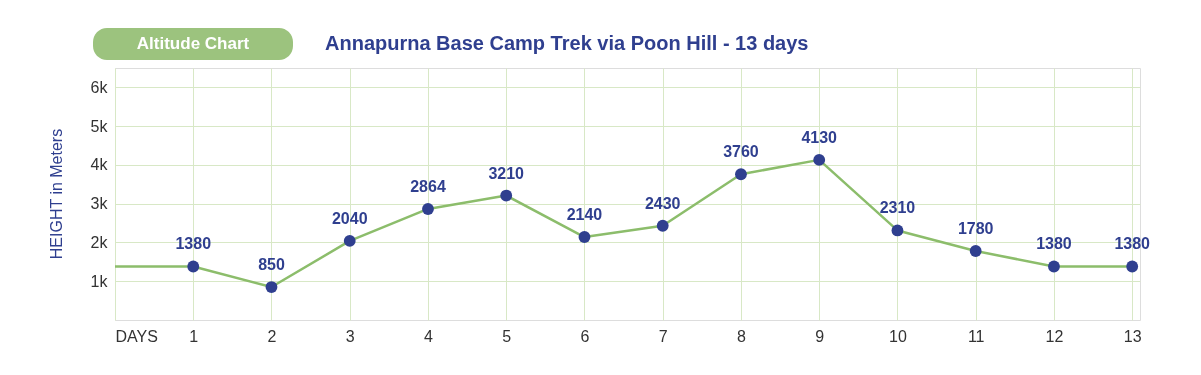 This screenshot has height=375, width=1201. Describe the element at coordinates (99, 87) in the screenshot. I see `y-tick-label: 6k` at that location.